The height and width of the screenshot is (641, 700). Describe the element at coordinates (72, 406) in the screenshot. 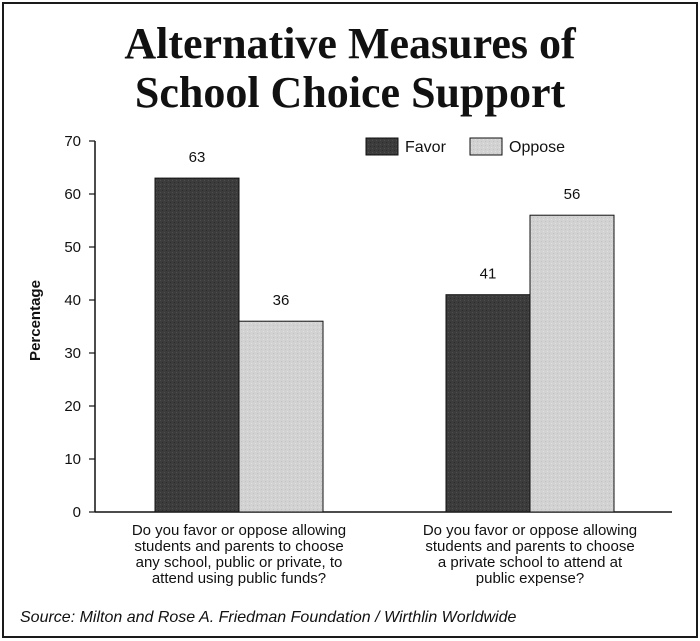

I see `y-tick-label: 20` at that location.